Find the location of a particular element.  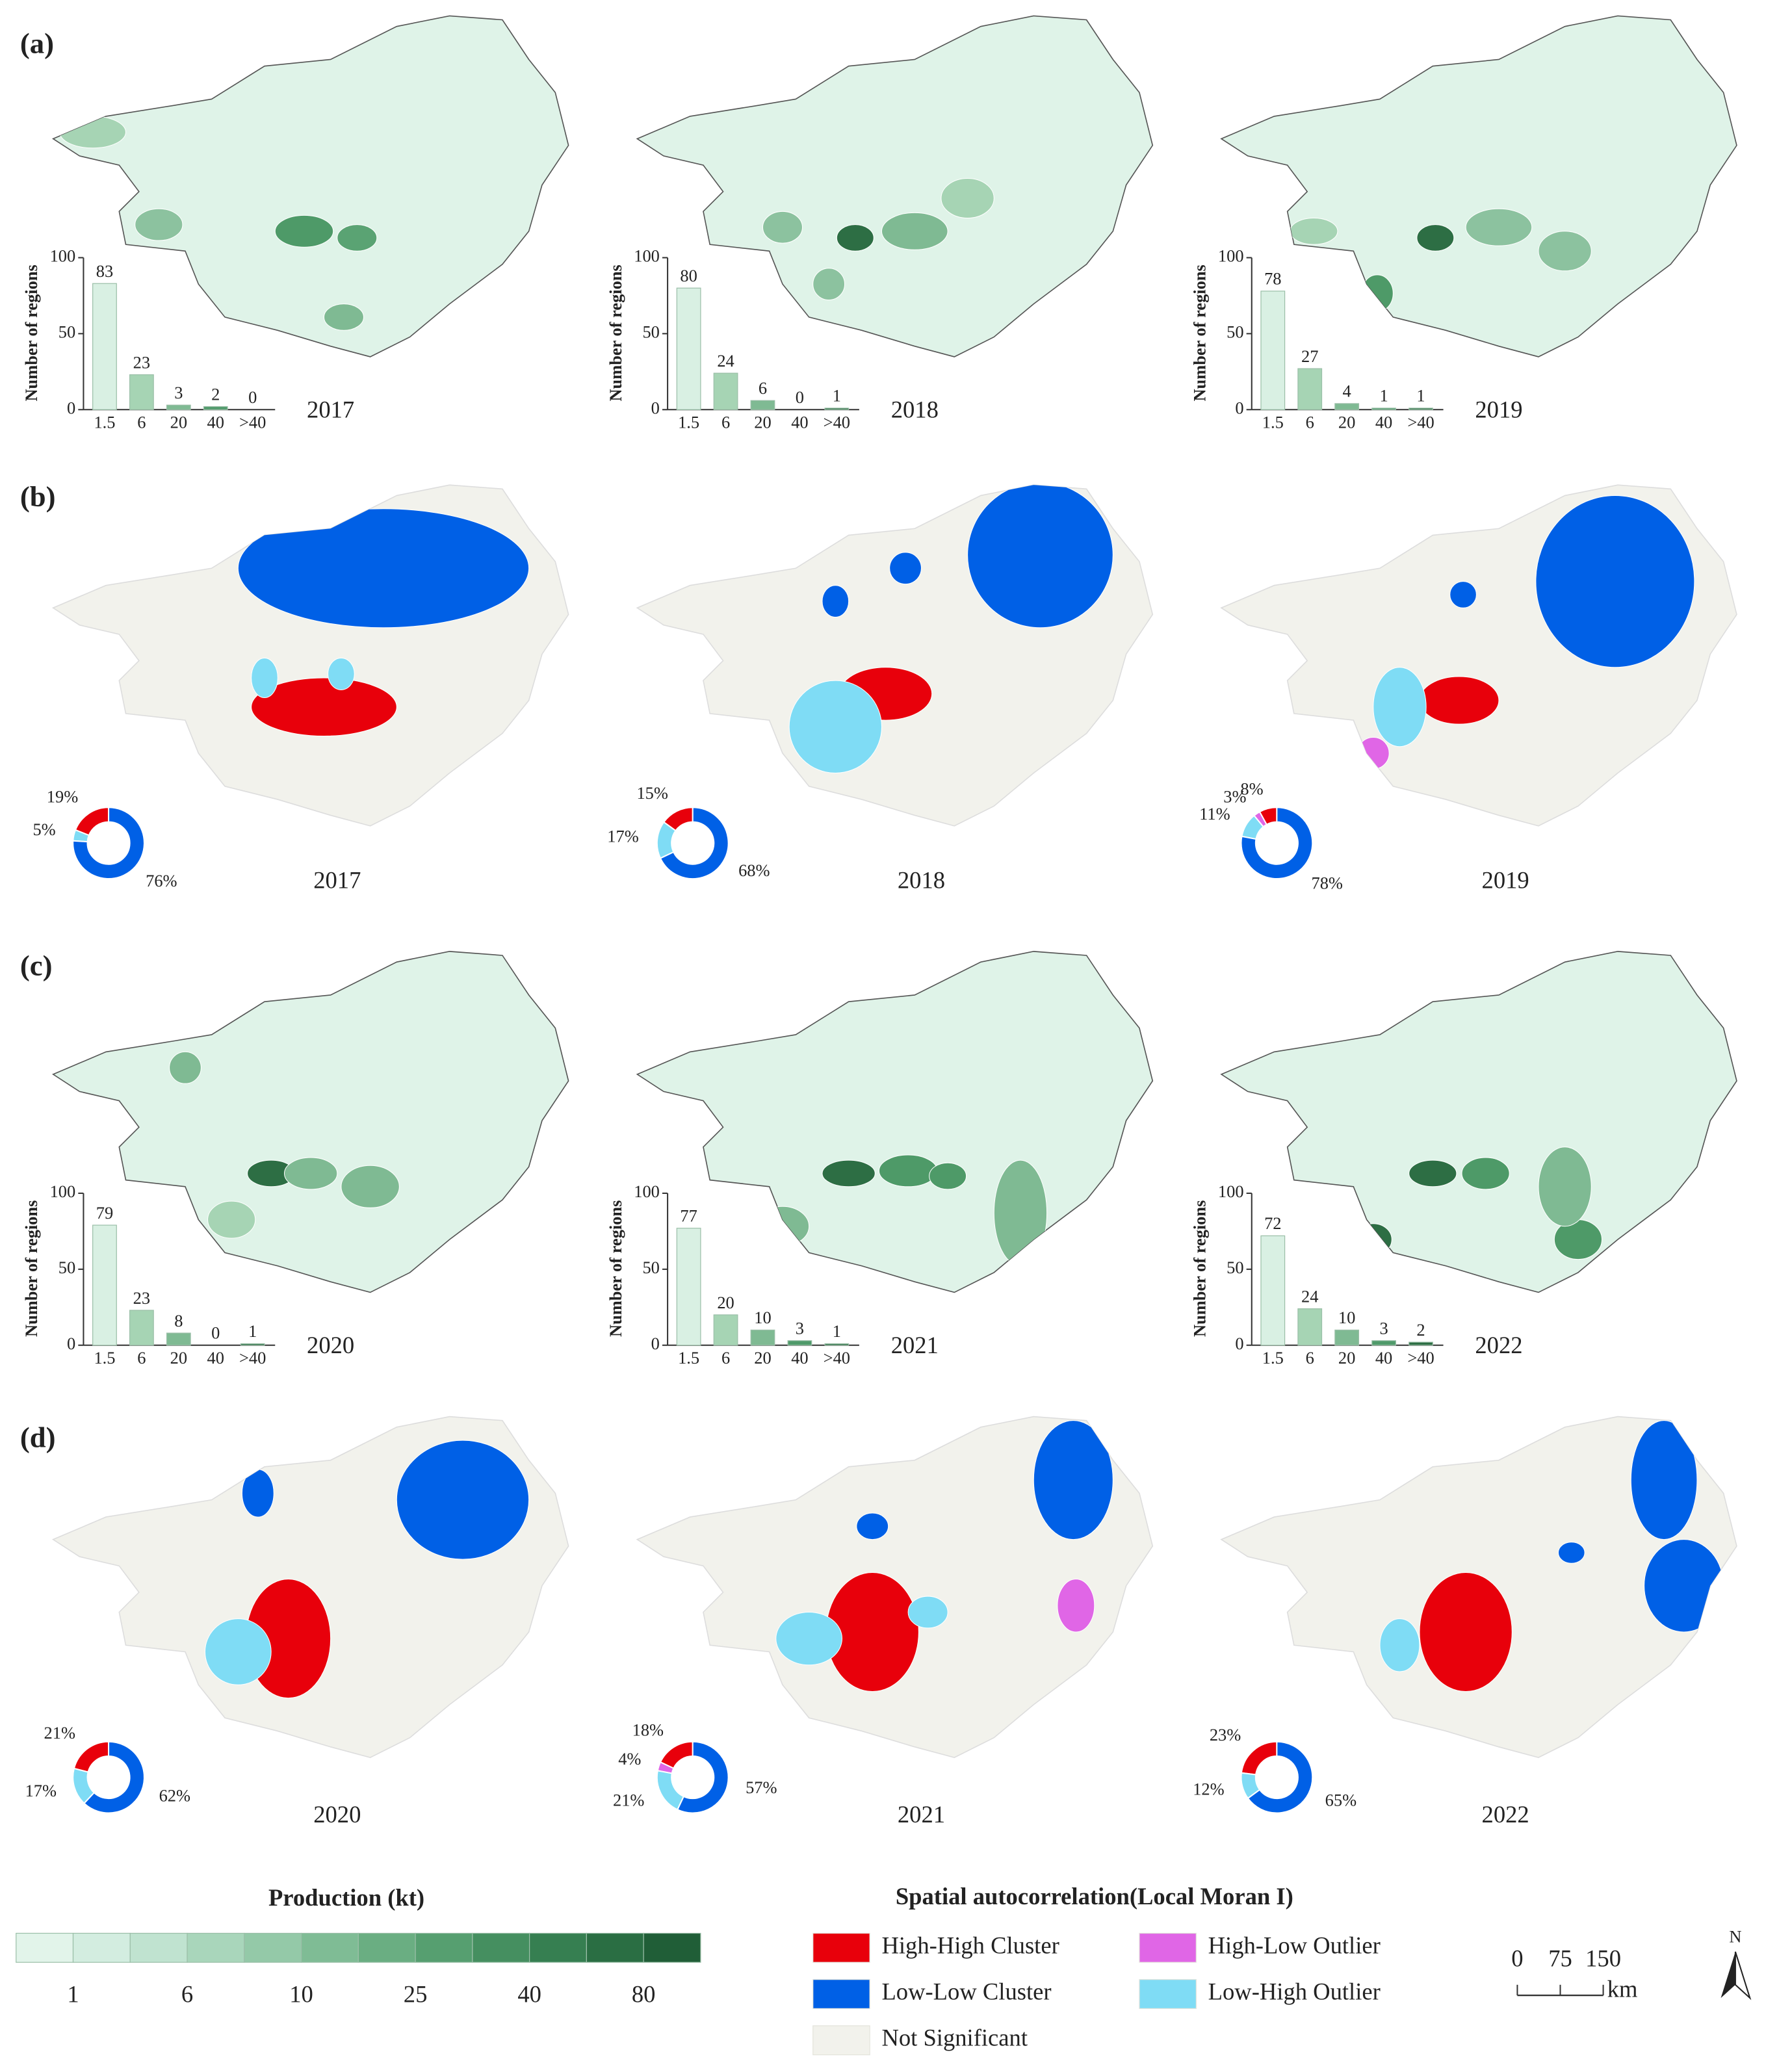

value-label: 57% is located at coordinates (761, 1787).